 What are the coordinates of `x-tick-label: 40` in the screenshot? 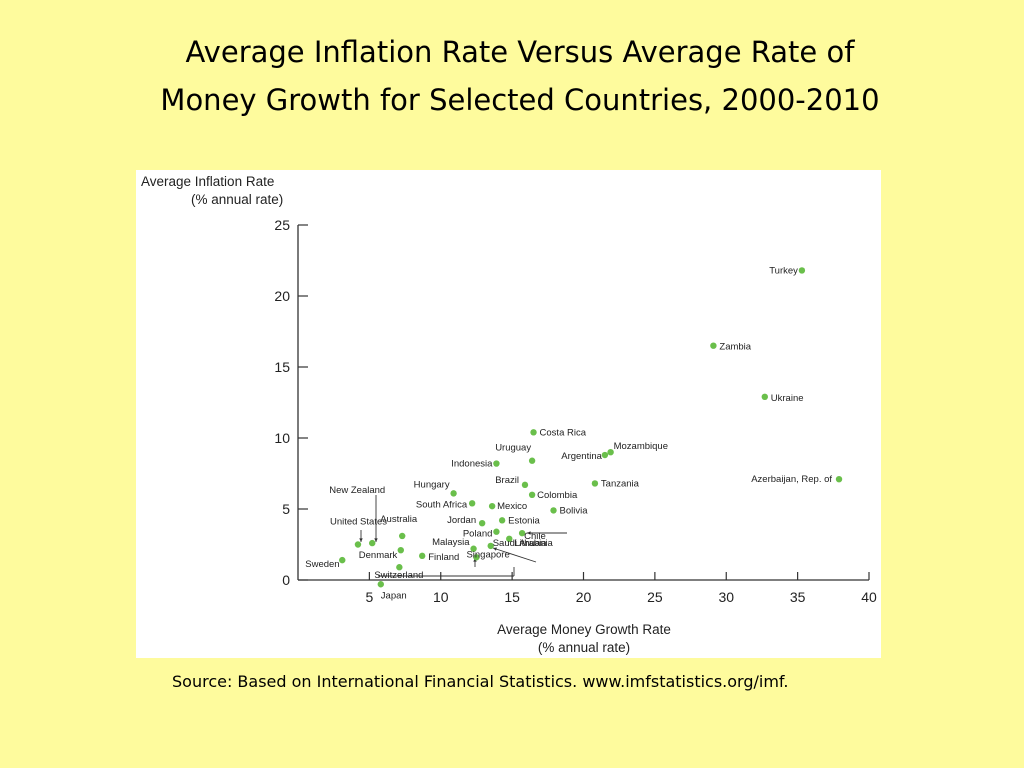 It's located at (869, 597).